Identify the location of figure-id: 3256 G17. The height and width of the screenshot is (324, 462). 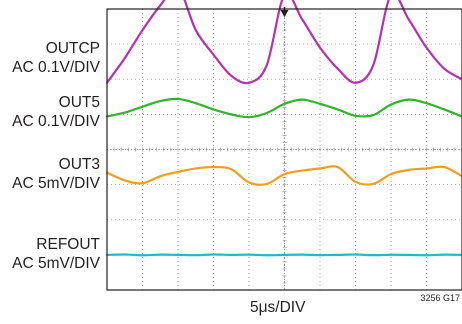
(440, 298).